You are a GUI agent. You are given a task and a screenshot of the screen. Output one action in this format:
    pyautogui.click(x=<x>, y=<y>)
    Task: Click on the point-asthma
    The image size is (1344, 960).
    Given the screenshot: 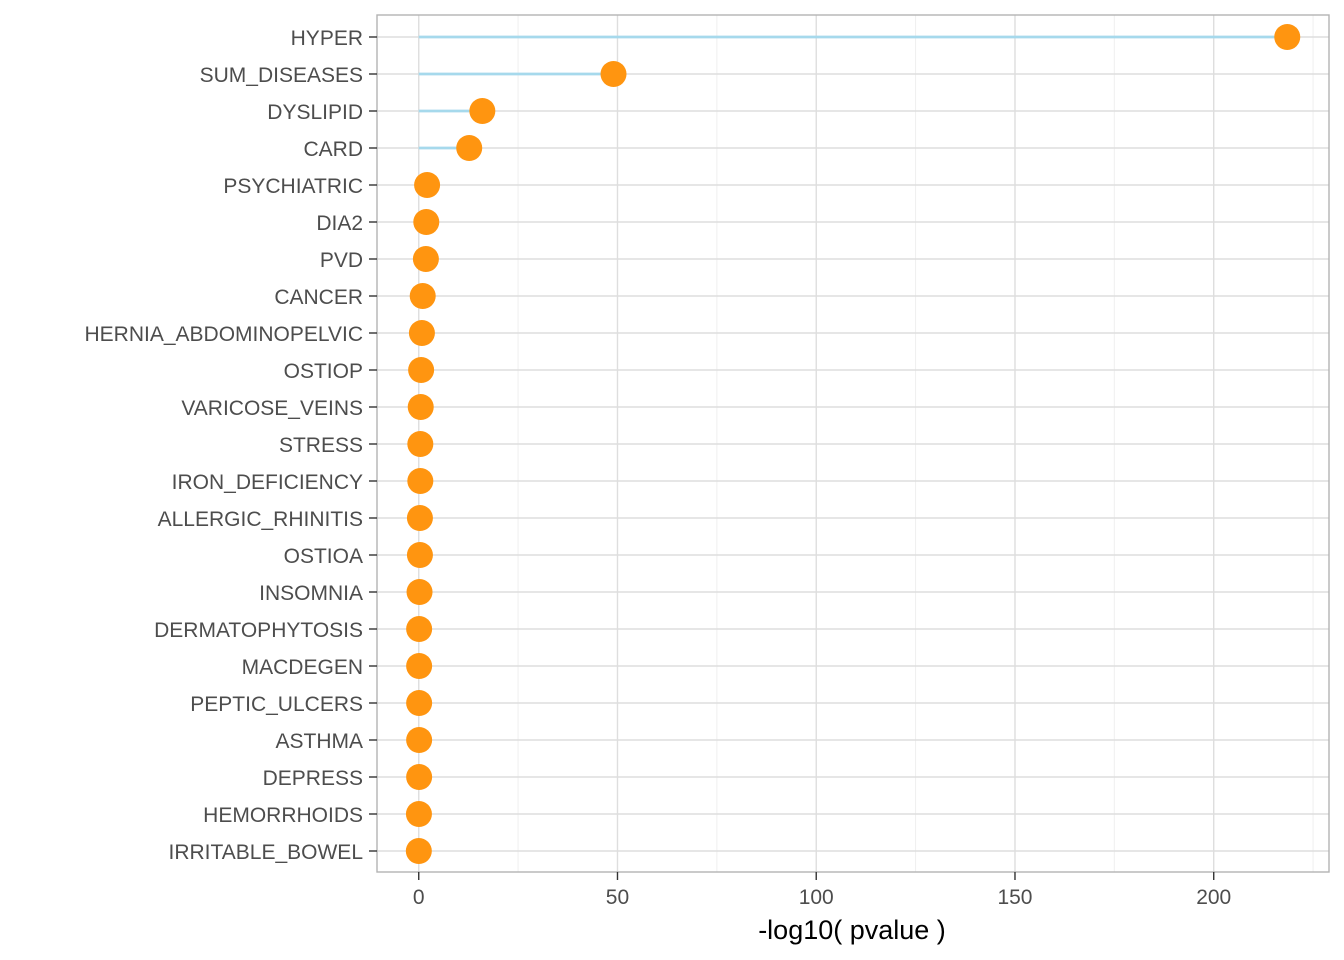 What is the action you would take?
    pyautogui.click(x=419, y=740)
    